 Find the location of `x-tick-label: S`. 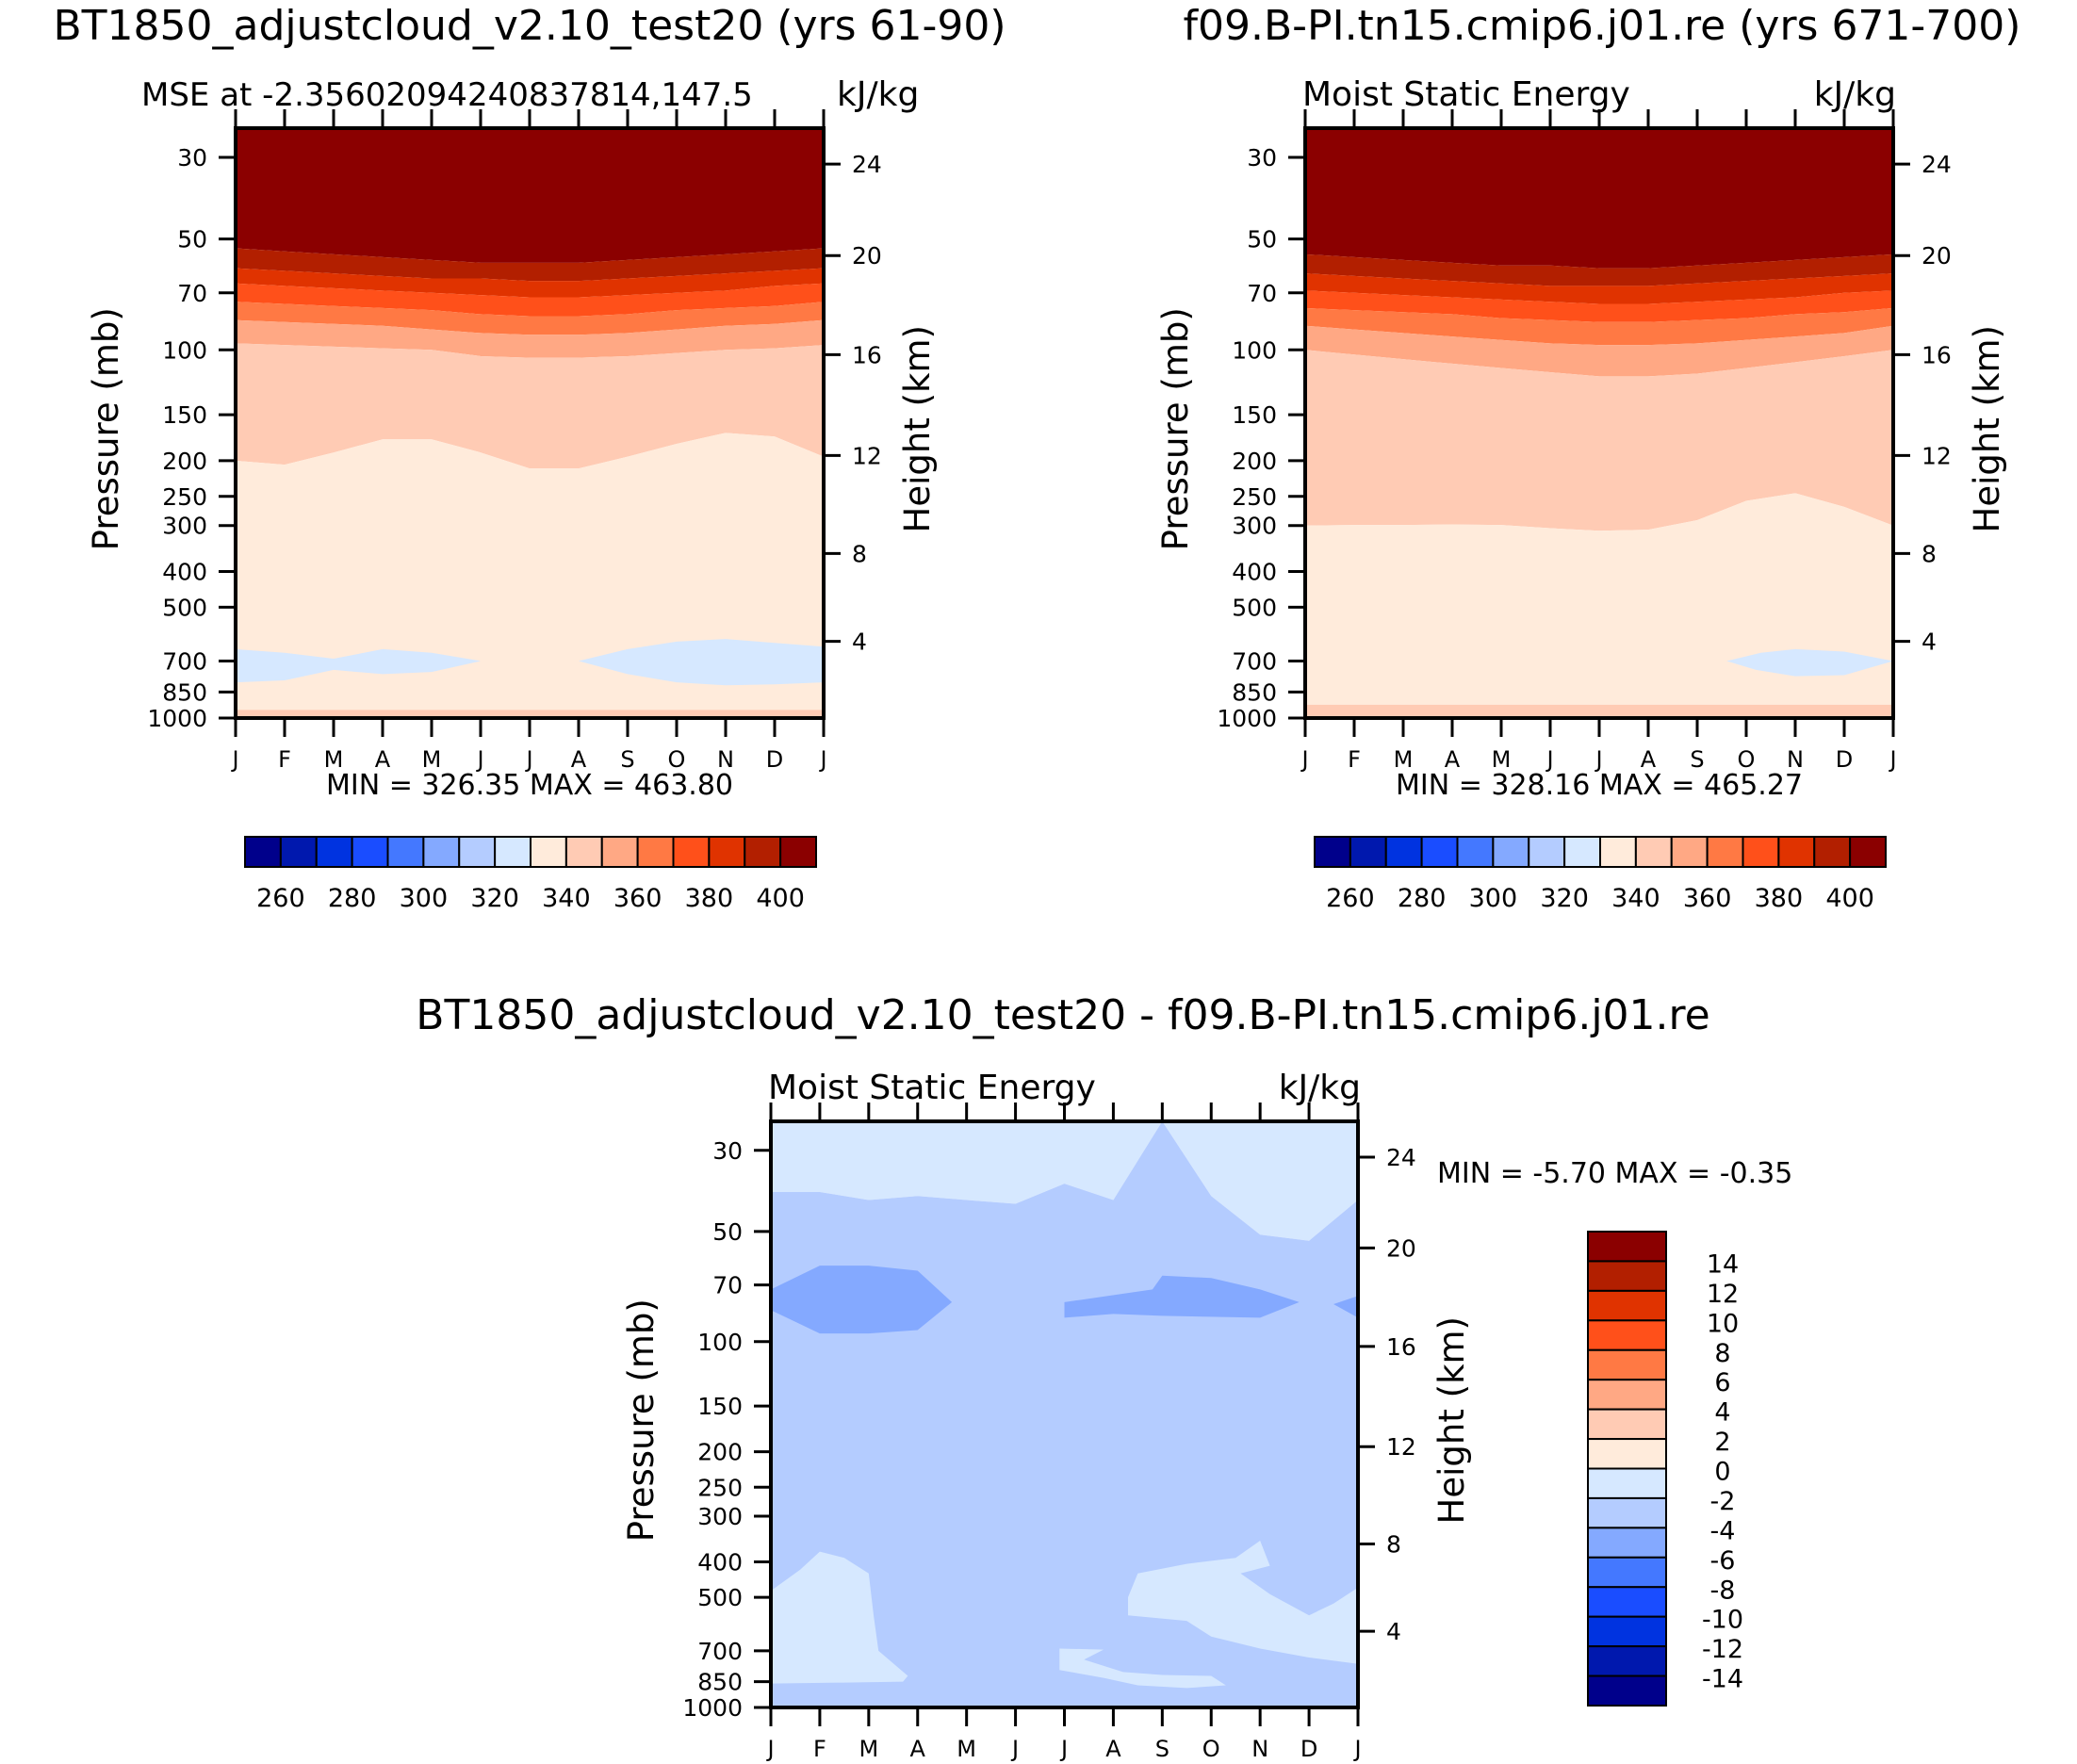

x-tick-label: S is located at coordinates (1162, 1749).